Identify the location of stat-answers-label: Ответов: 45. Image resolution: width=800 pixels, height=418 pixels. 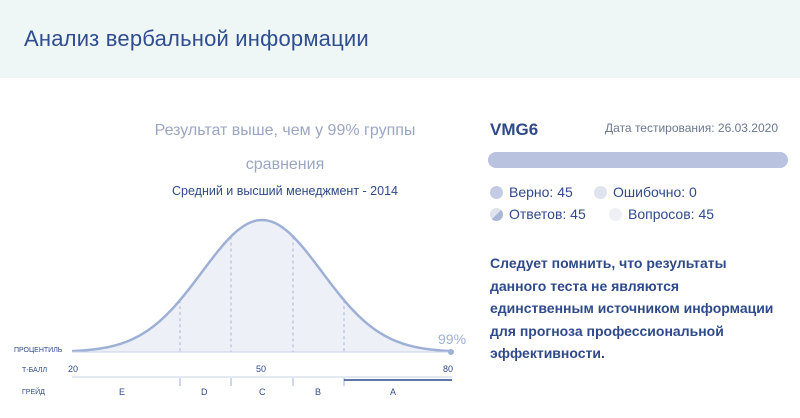
(547, 214).